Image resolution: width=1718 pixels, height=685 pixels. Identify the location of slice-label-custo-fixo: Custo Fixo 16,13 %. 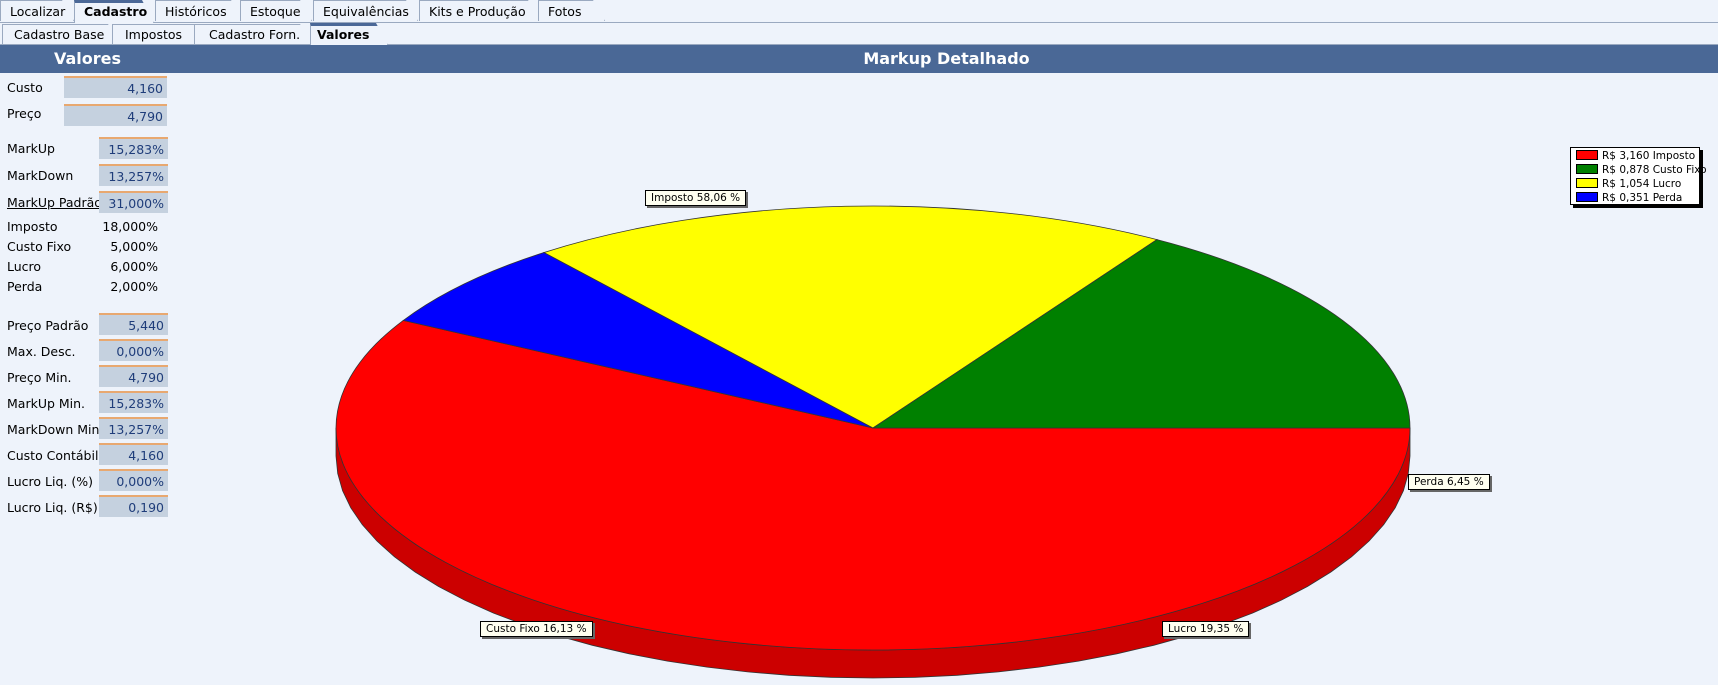
(536, 629).